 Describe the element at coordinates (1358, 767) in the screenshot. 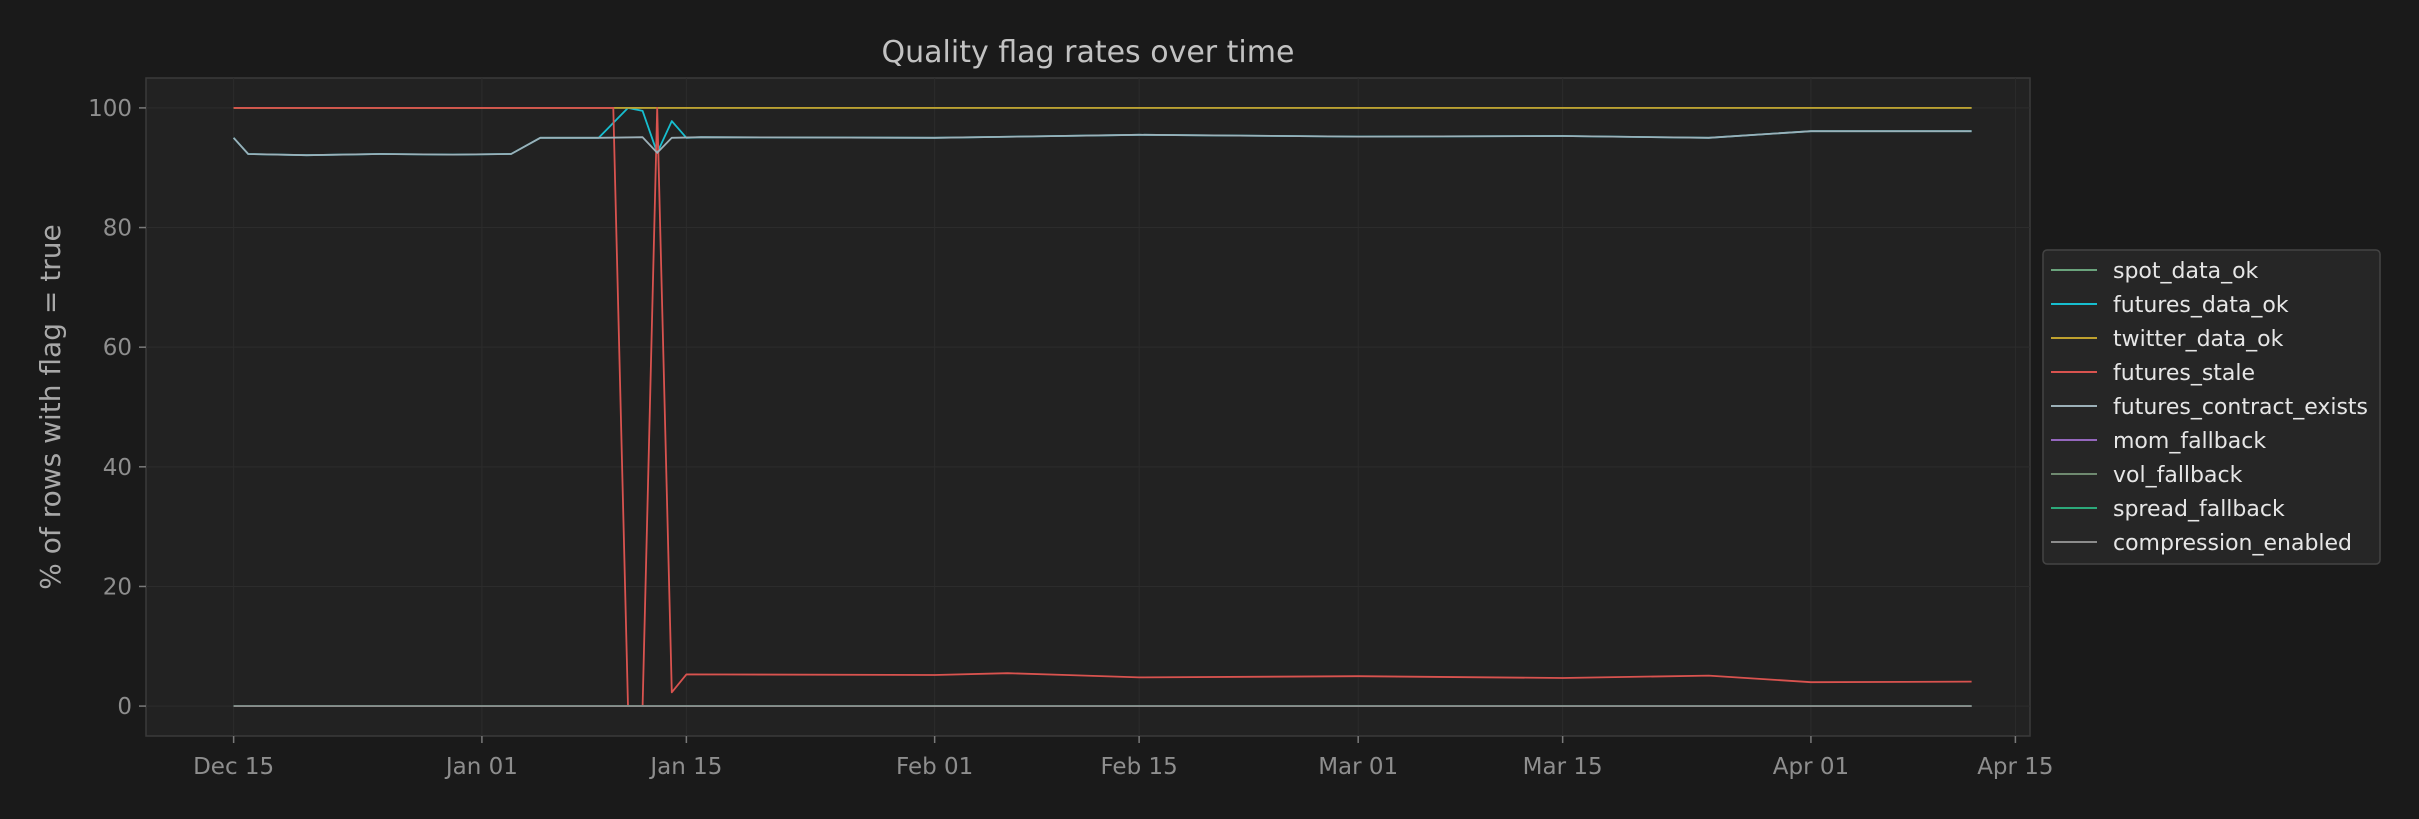

I see `x-tick-label: Mar 01` at that location.